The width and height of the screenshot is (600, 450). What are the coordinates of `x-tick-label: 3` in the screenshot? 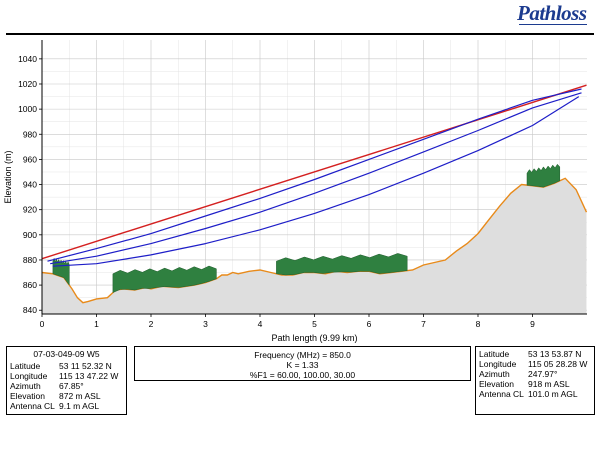 It's located at (205, 324).